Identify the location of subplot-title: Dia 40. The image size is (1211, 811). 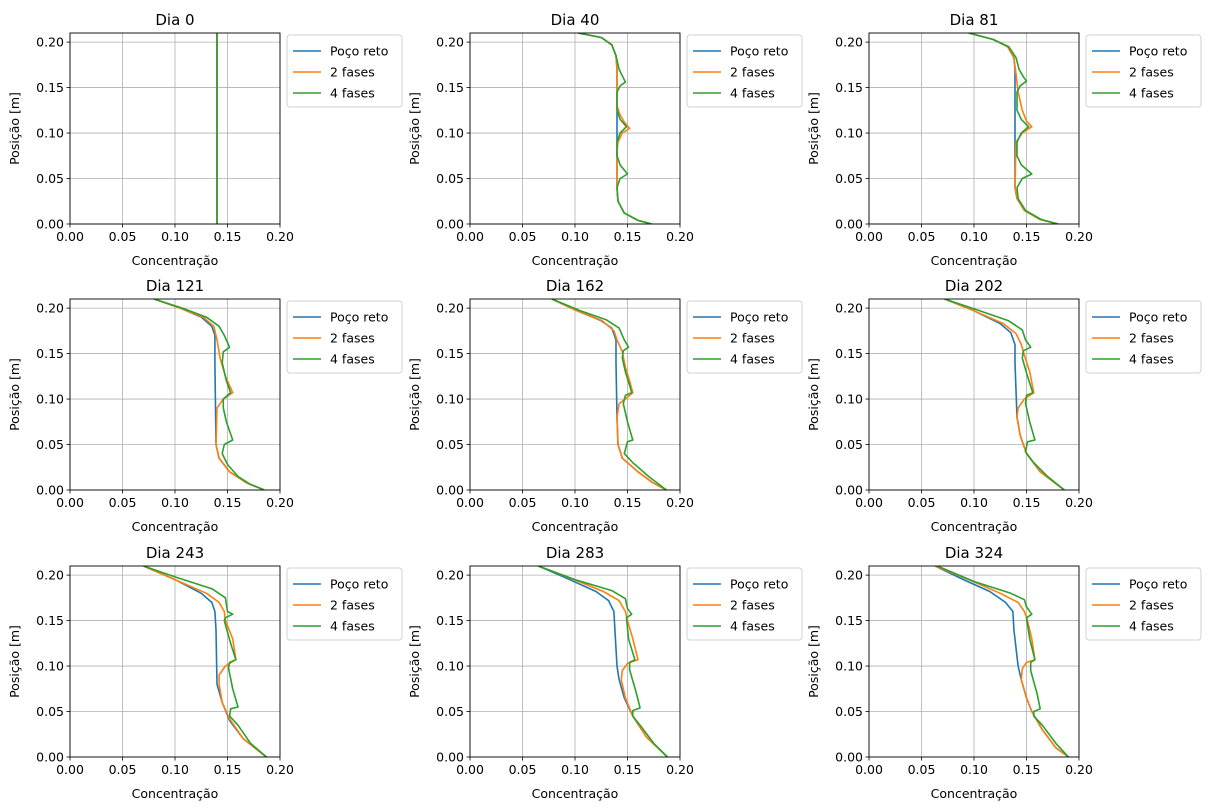
(575, 20).